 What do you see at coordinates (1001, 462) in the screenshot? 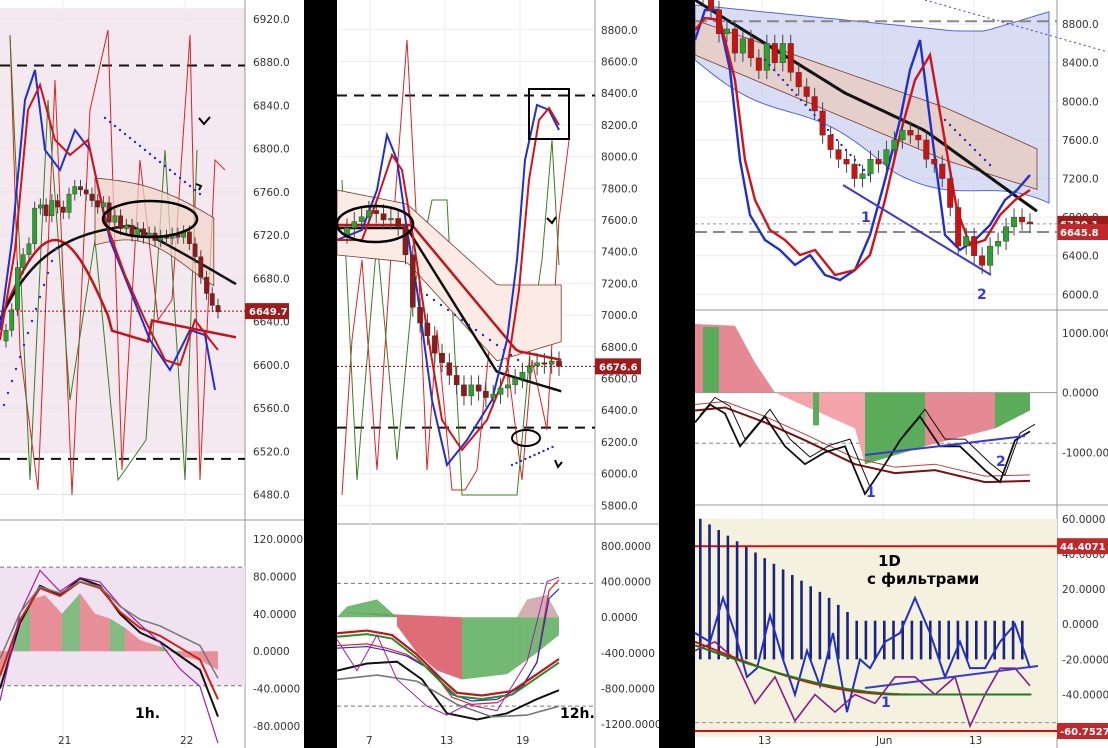
I see `annotation-label: 2` at bounding box center [1001, 462].